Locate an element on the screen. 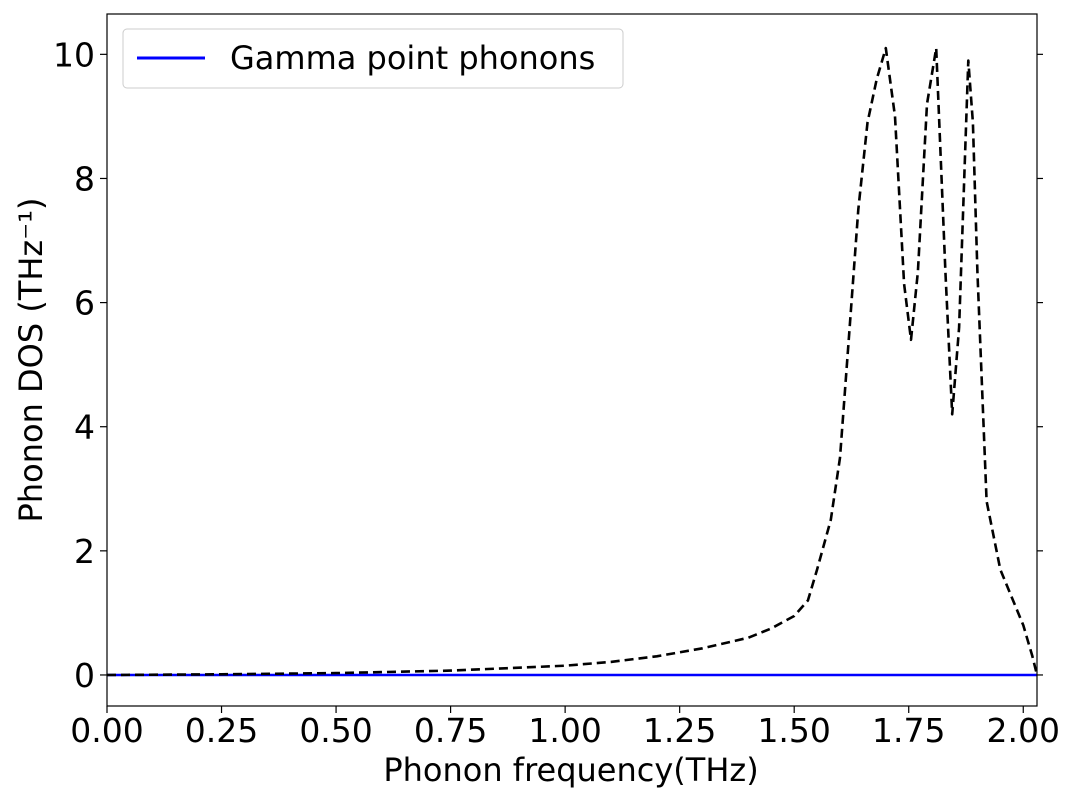 Image resolution: width=1068 pixels, height=797 pixels. y-tick-label: 10 is located at coordinates (74, 54).